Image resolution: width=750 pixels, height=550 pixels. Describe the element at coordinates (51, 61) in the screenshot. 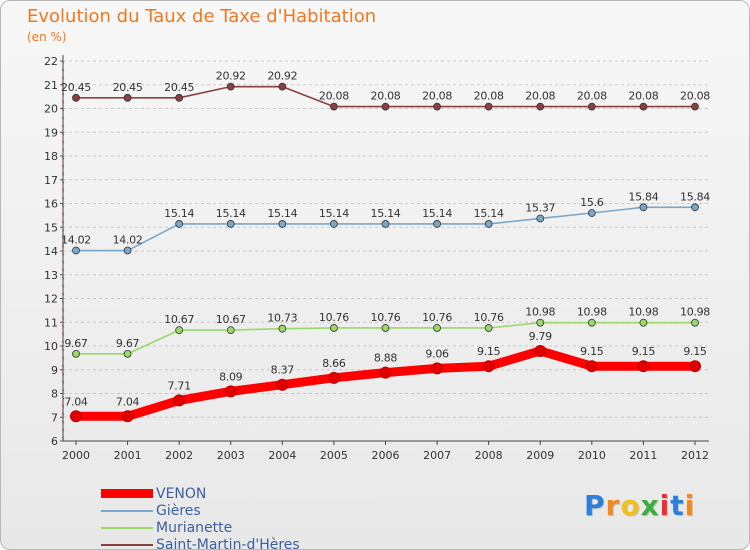

I see `y-tick-label: 22` at that location.